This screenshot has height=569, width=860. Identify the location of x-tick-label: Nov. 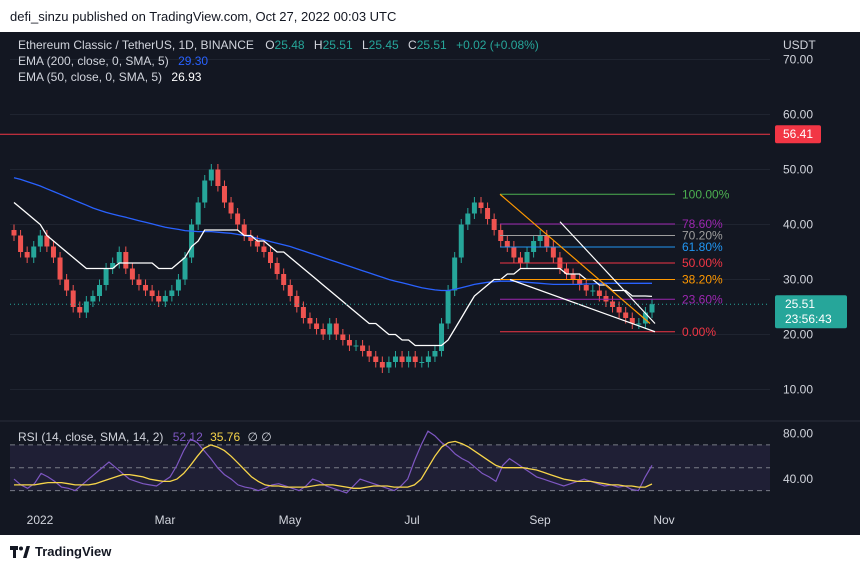
(663, 520).